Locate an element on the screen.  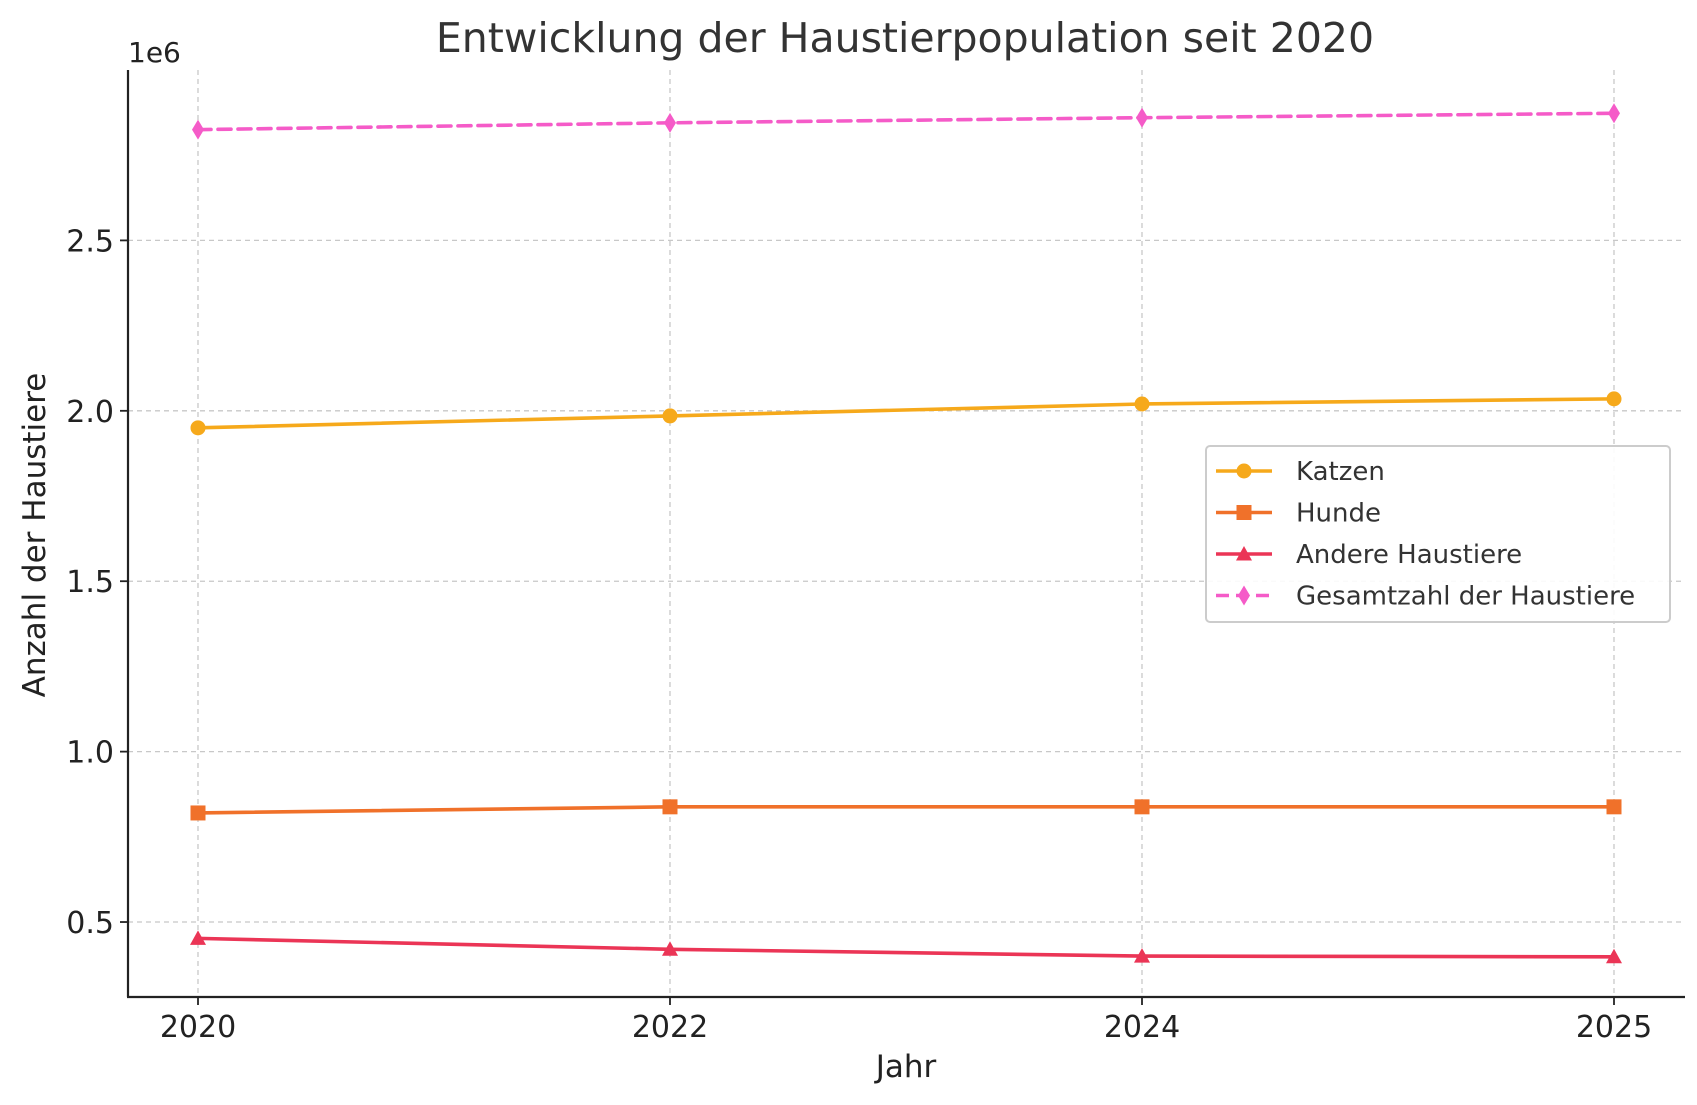
y-tick-label: 2.5 is located at coordinates (90, 241).